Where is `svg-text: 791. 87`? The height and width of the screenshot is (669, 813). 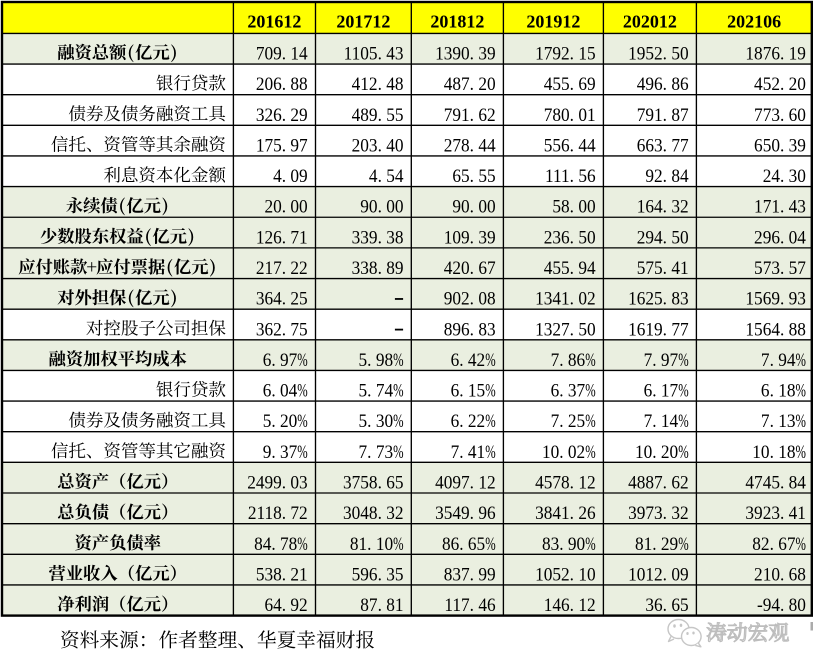 svg-text: 791. 87 is located at coordinates (663, 114).